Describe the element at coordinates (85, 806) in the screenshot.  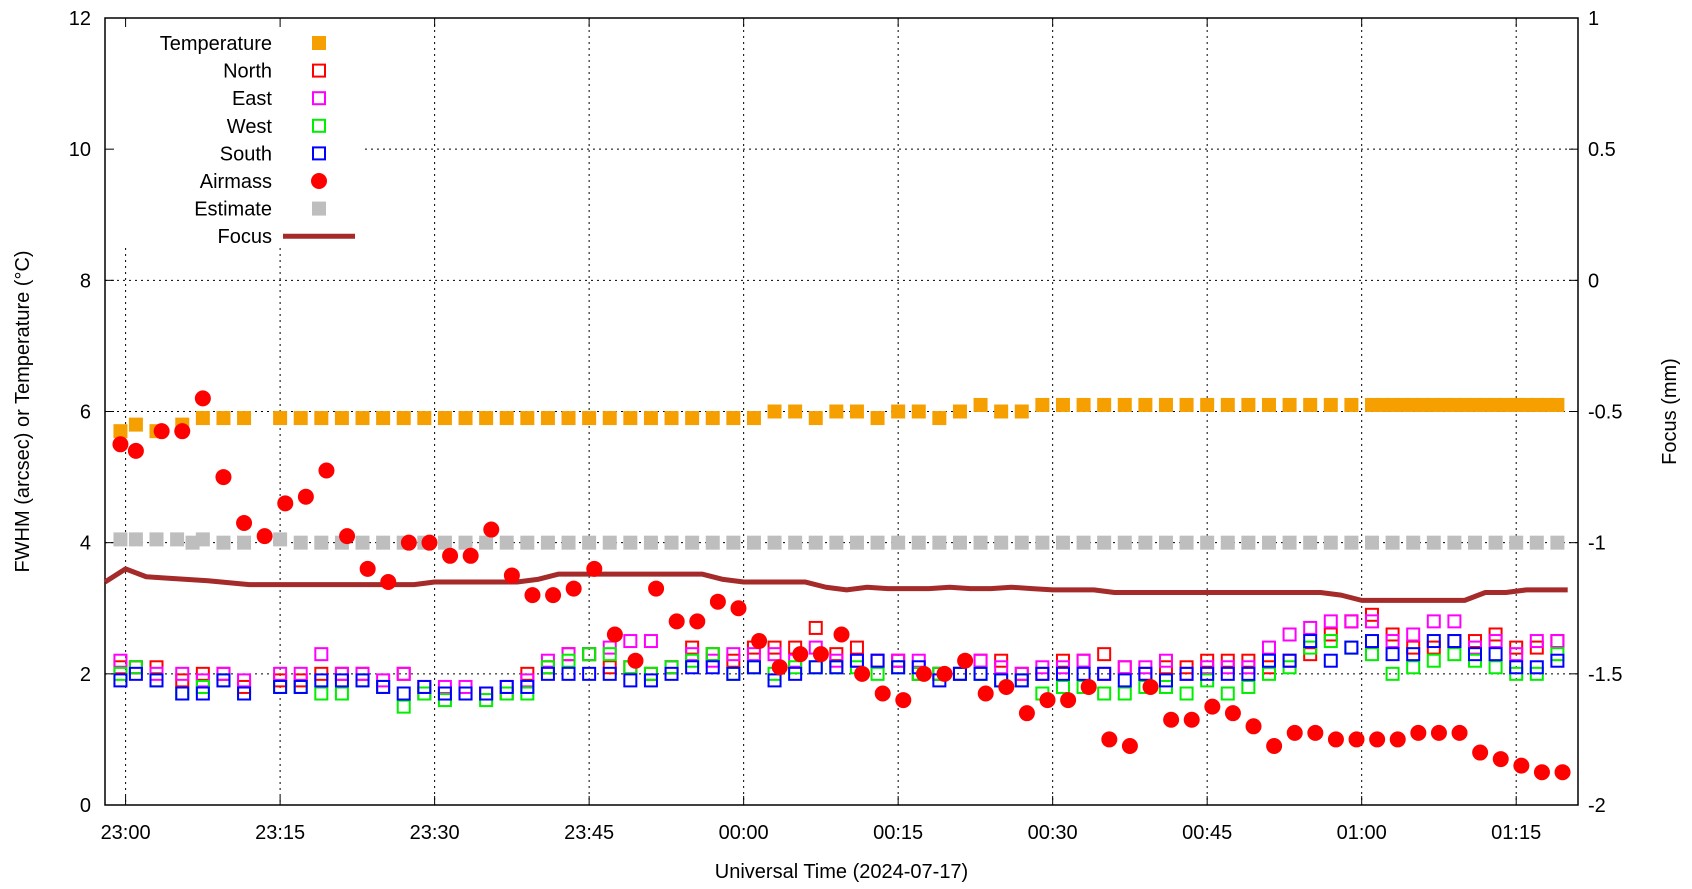
I see `y-tick-label: 0` at that location.